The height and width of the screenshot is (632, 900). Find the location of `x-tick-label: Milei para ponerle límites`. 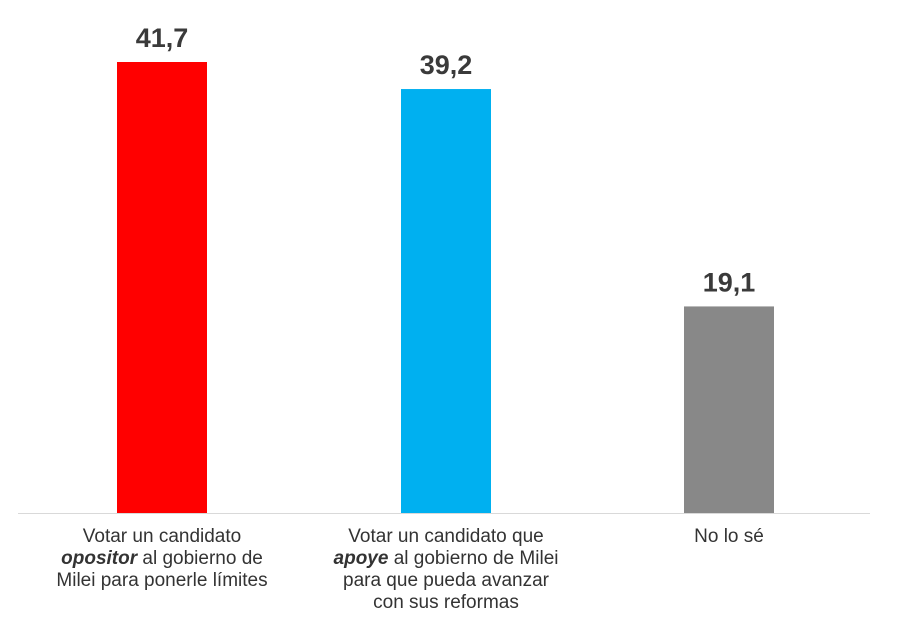

x-tick-label: Milei para ponerle límites is located at coordinates (161, 580).